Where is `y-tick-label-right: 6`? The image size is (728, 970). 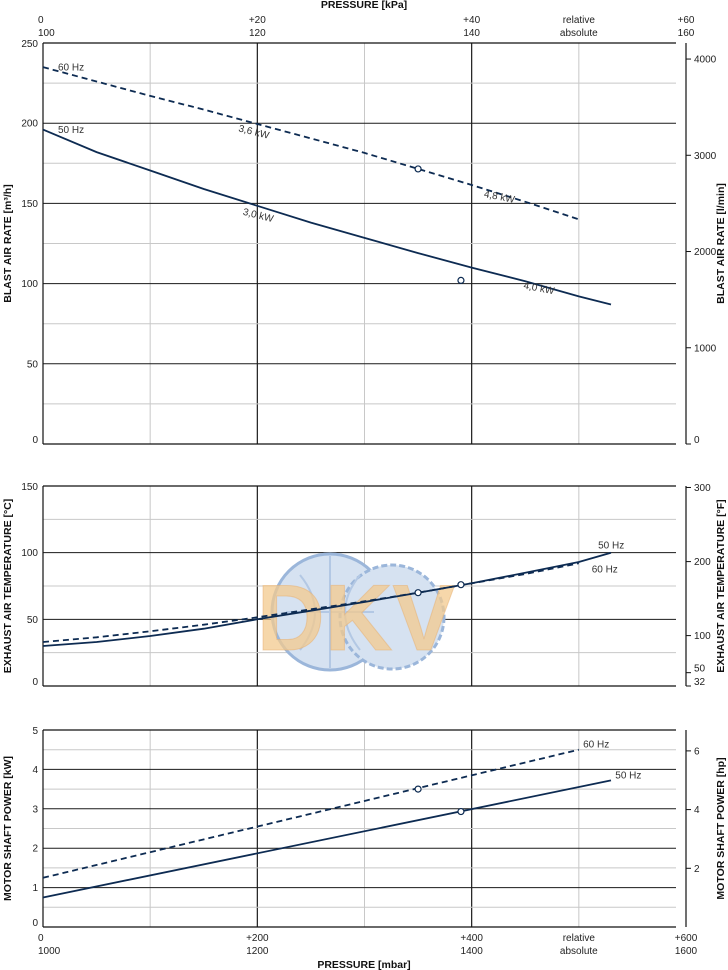
y-tick-label-right: 6 is located at coordinates (697, 751).